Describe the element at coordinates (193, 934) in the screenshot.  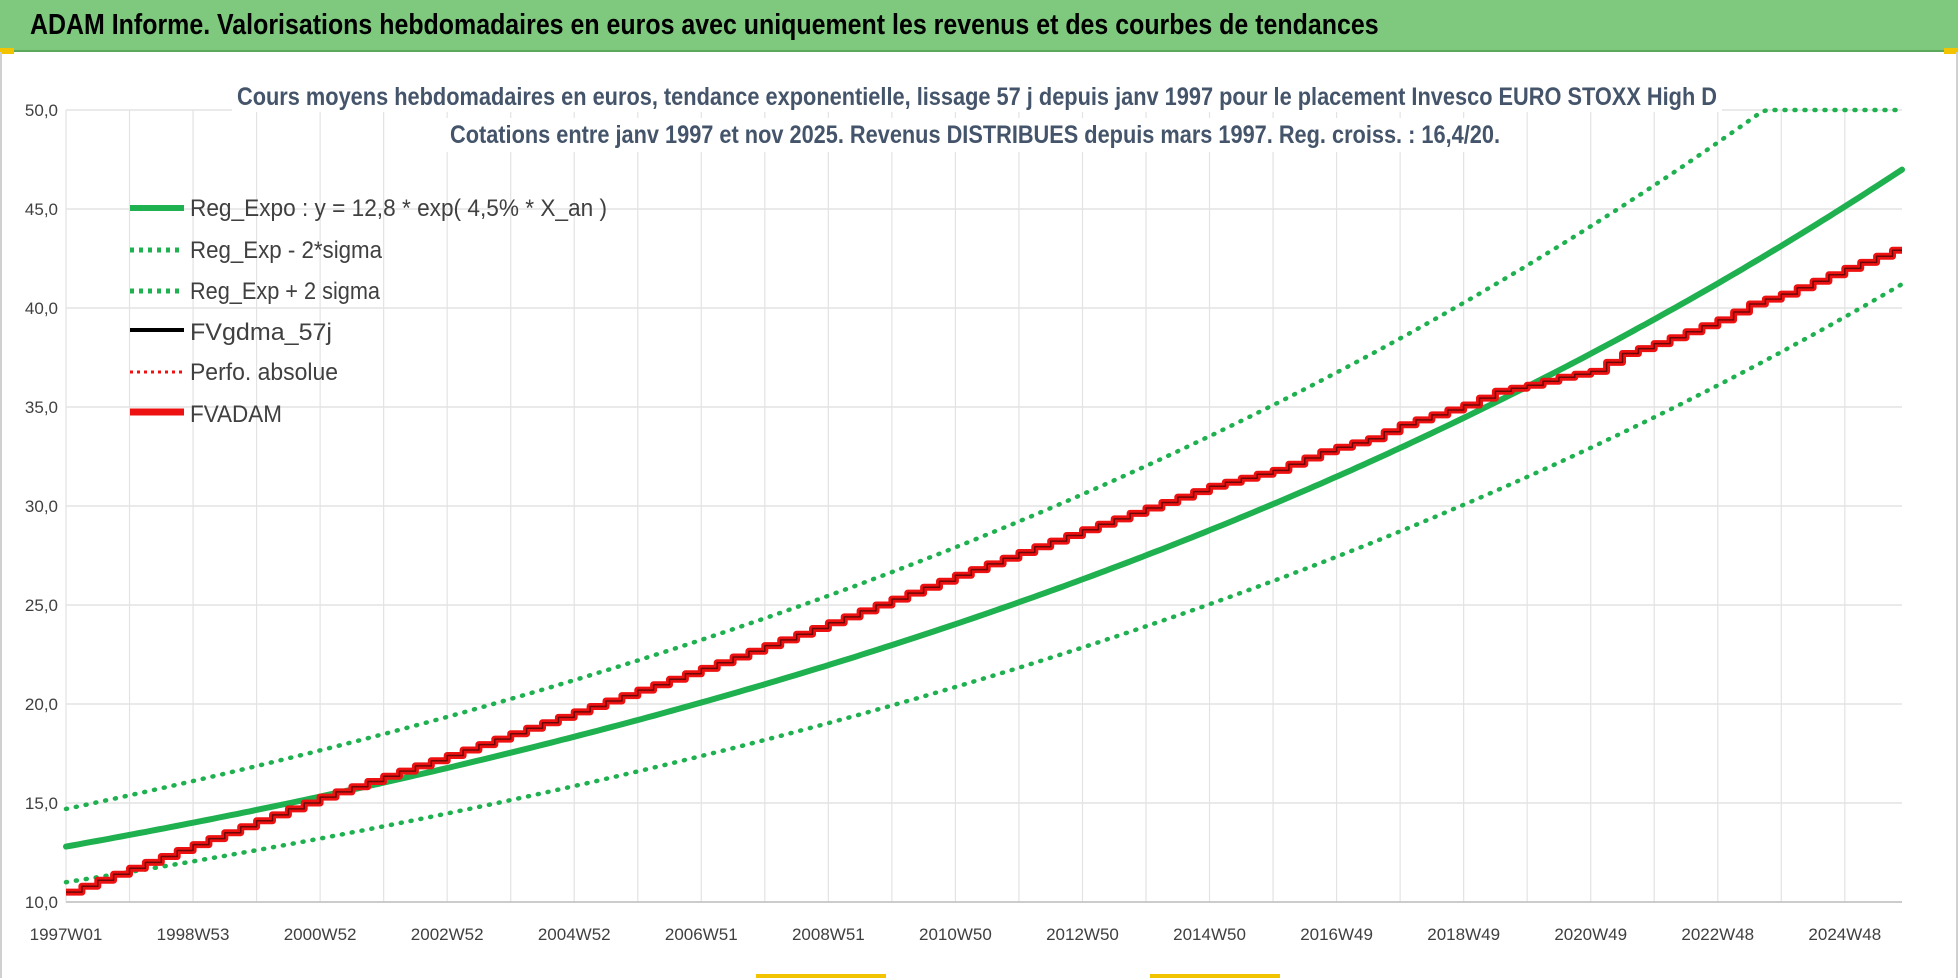
I see `x-tick-label: 1998W53` at that location.